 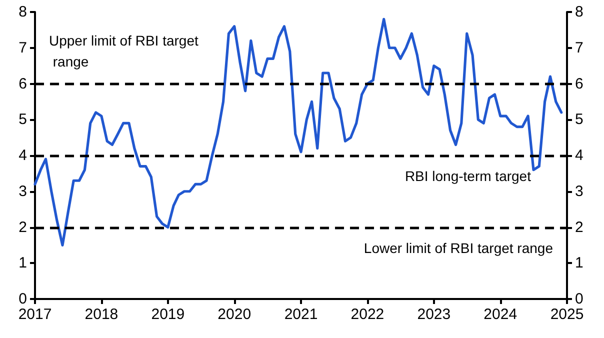 What do you see at coordinates (22, 47) in the screenshot?
I see `y-tick-label: 7` at bounding box center [22, 47].